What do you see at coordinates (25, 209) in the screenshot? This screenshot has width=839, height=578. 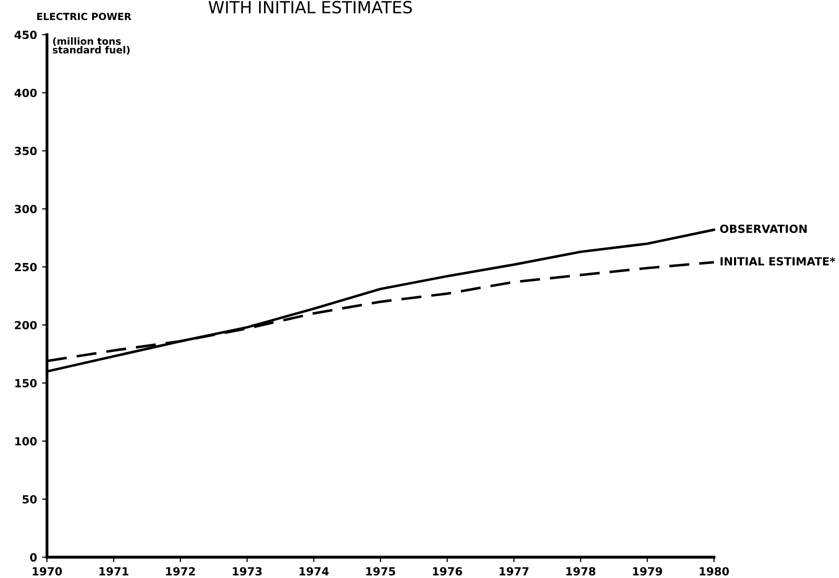 I see `y-tick-label: 300` at bounding box center [25, 209].